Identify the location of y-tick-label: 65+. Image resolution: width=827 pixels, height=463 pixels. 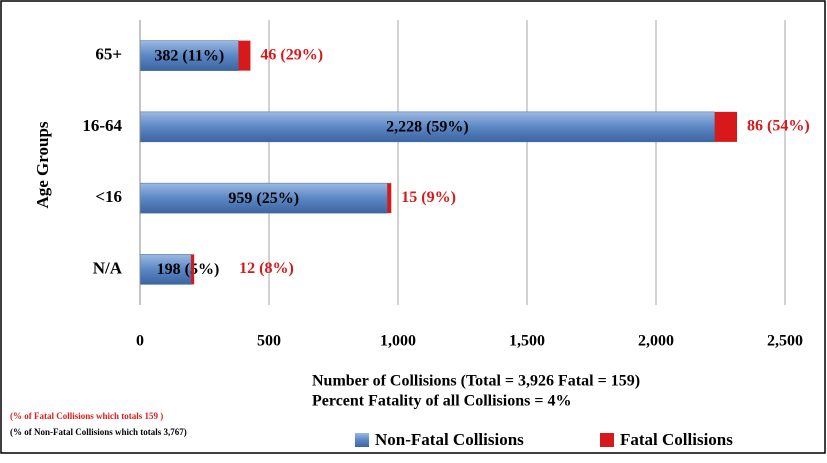
(108, 54).